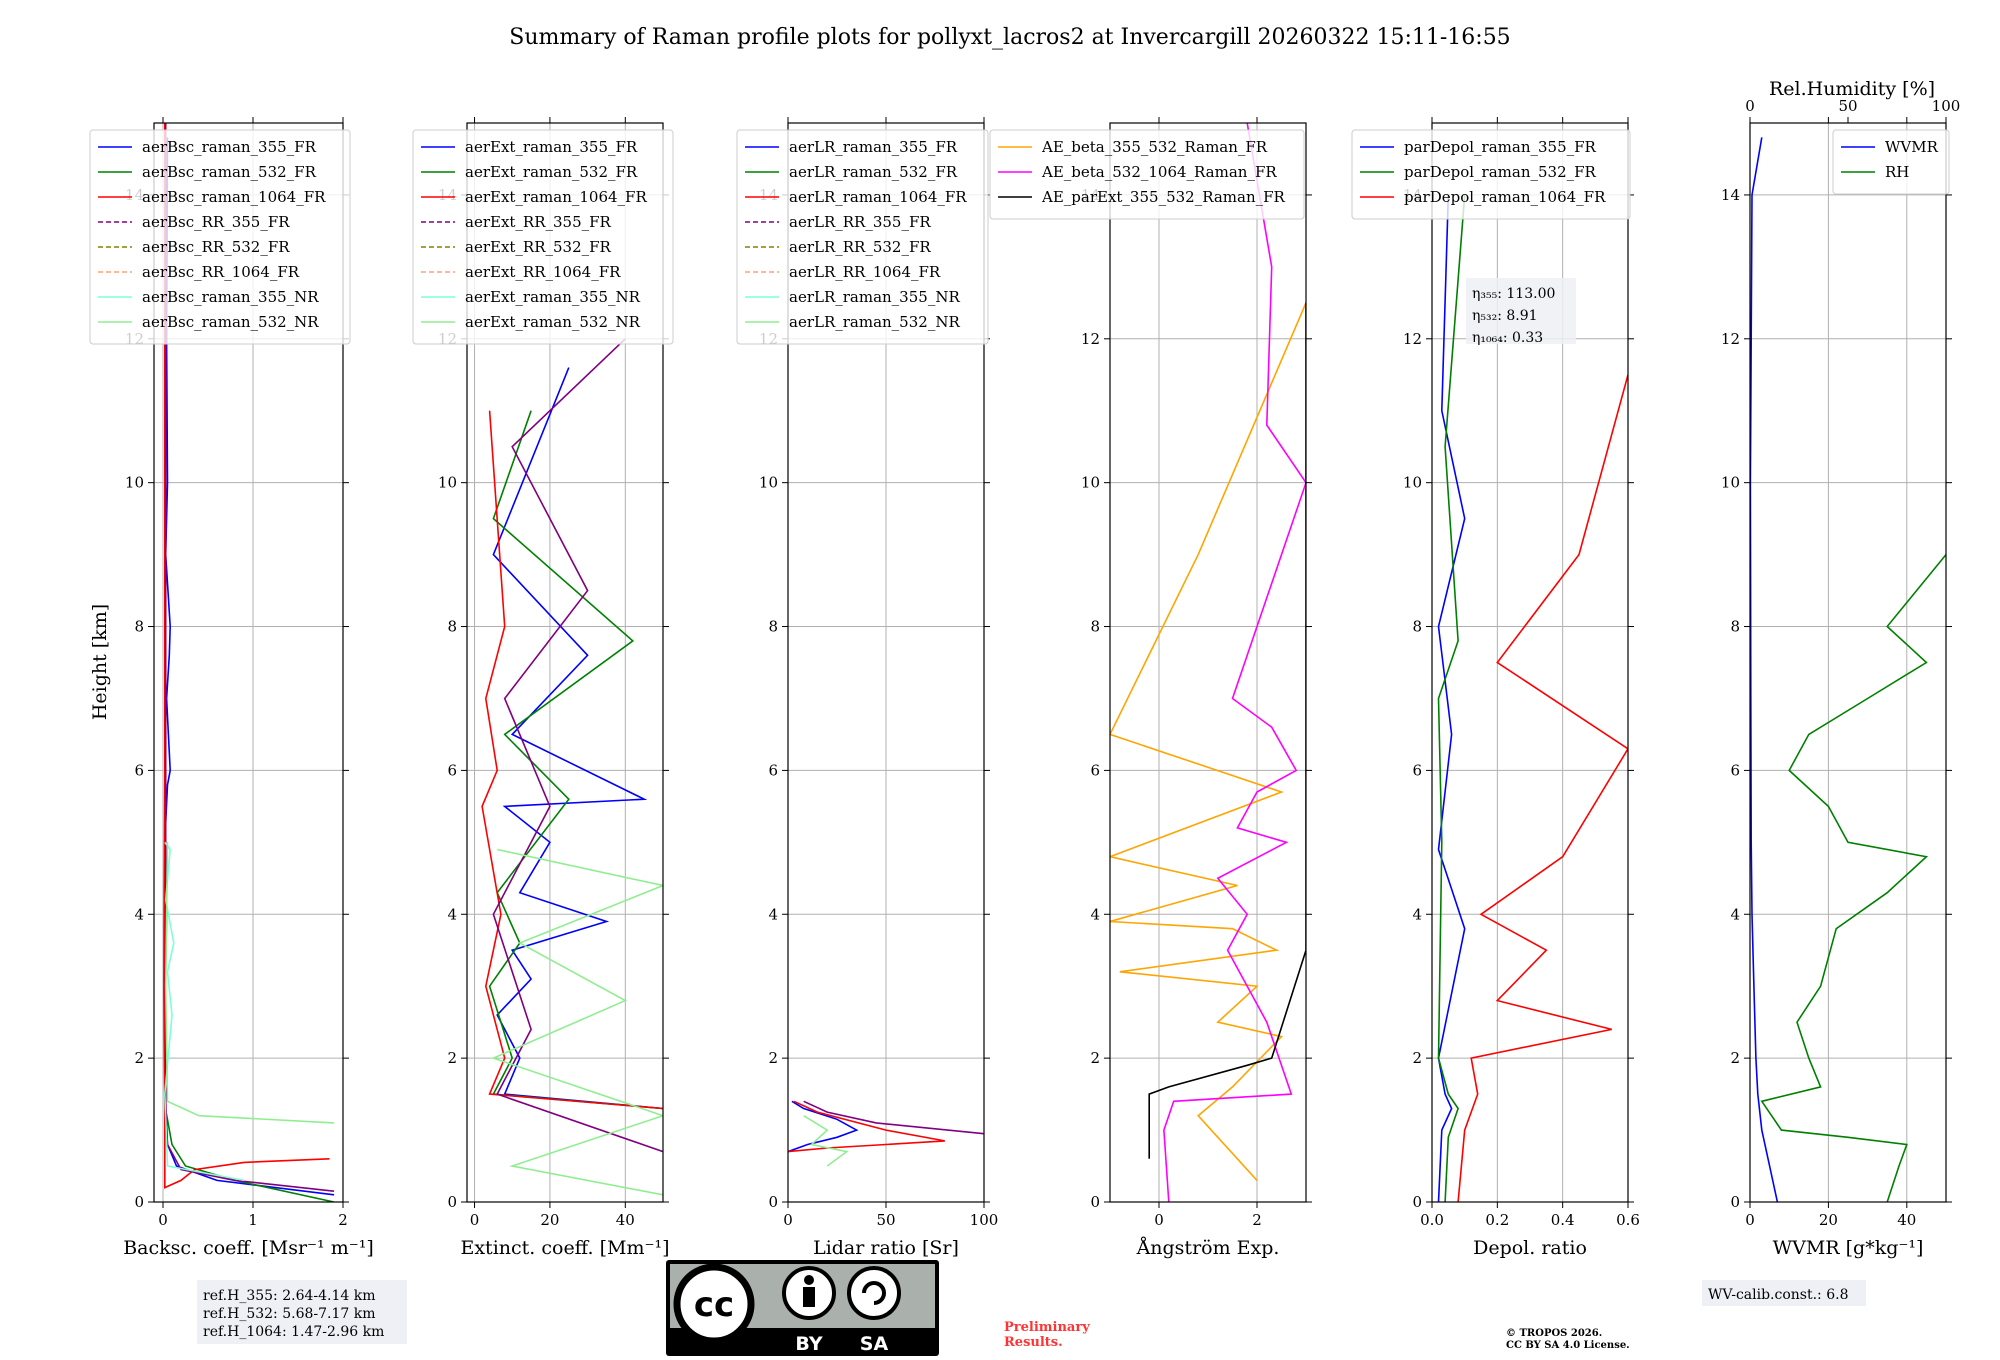 The image size is (2000, 1360). Describe the element at coordinates (1432, 1220) in the screenshot. I see `x-tick-label: 0.0` at that location.